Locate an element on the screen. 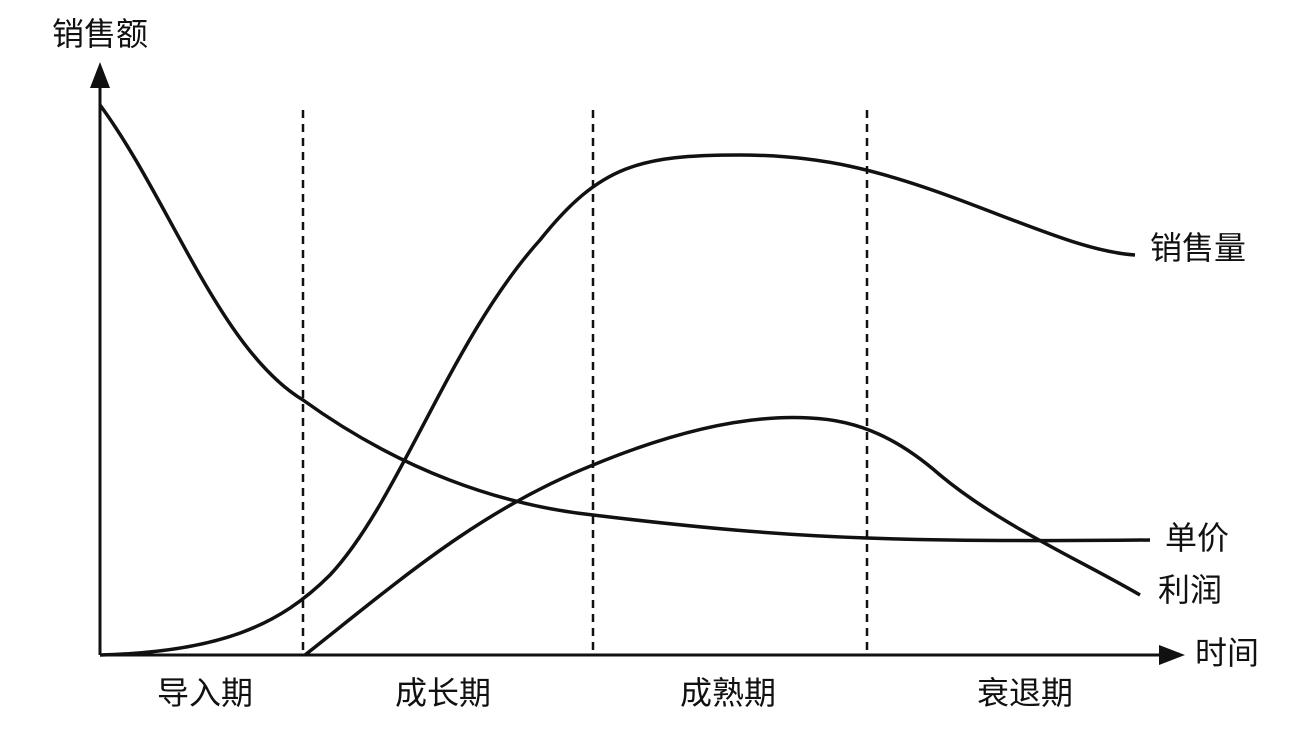 This screenshot has width=1298, height=739. stage-label: 成熟期 is located at coordinates (728, 693).